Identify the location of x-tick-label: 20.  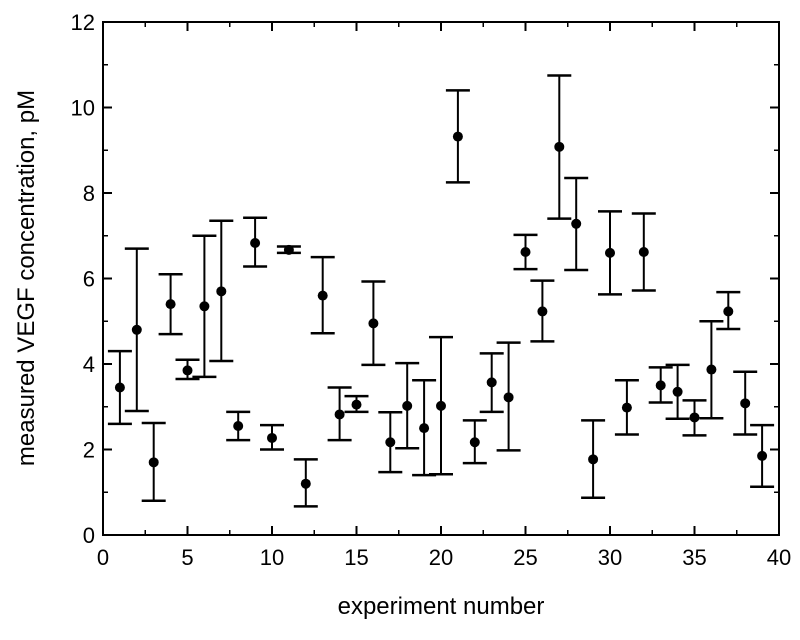
(441, 557).